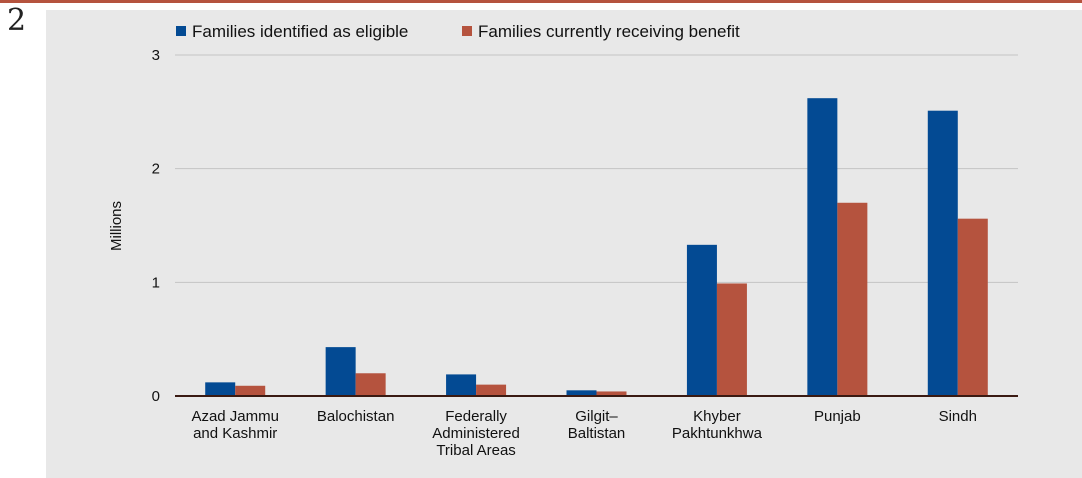 This screenshot has height=478, width=1082. What do you see at coordinates (476, 433) in the screenshot?
I see `x-tick-label: Federally Administered Tribal Areas` at bounding box center [476, 433].